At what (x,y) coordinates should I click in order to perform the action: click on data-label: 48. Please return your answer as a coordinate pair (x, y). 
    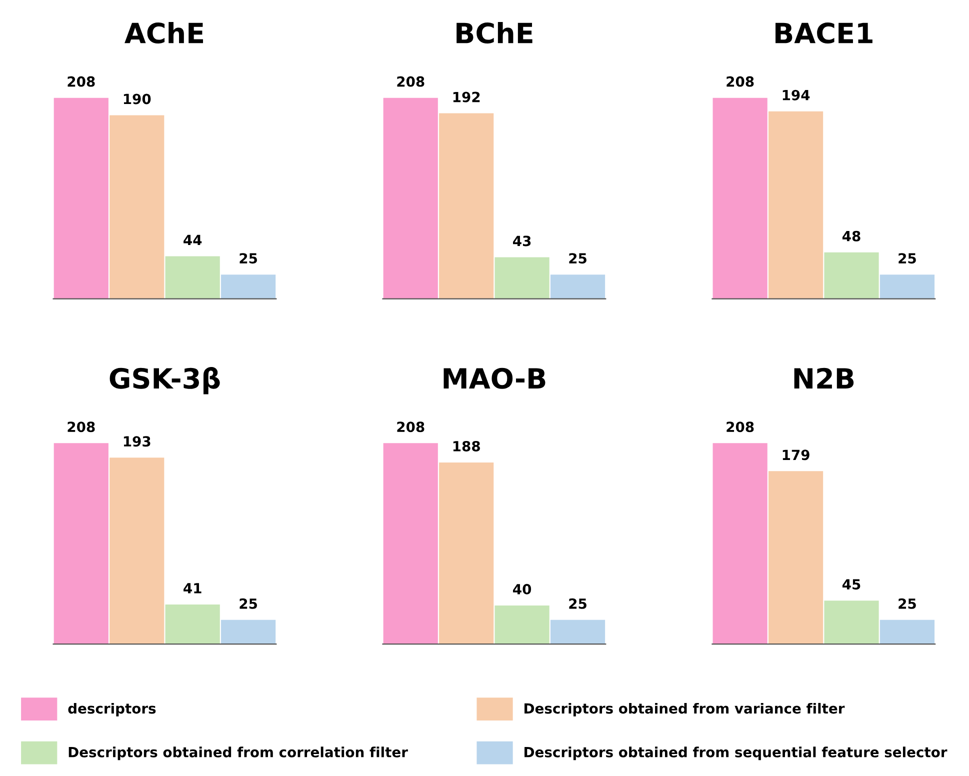
    Looking at the image, I should click on (851, 236).